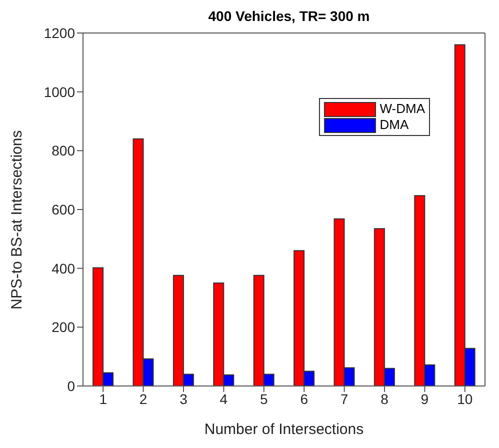 The height and width of the screenshot is (448, 499). What do you see at coordinates (344, 398) in the screenshot?
I see `x-tick-label: 7` at bounding box center [344, 398].